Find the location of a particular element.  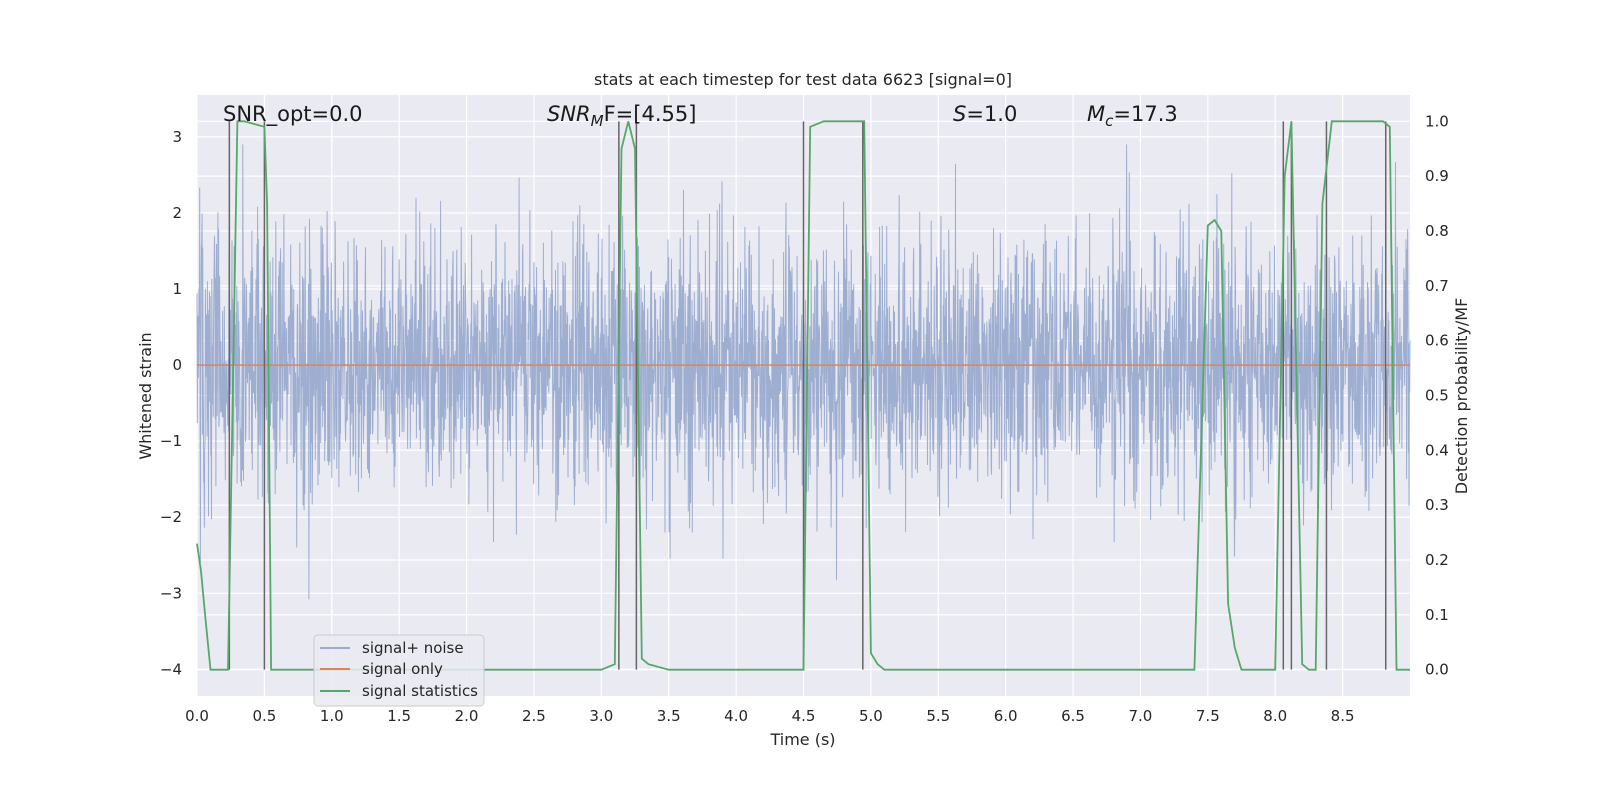

y-right-tick-label: 0.1 is located at coordinates (1437, 615).